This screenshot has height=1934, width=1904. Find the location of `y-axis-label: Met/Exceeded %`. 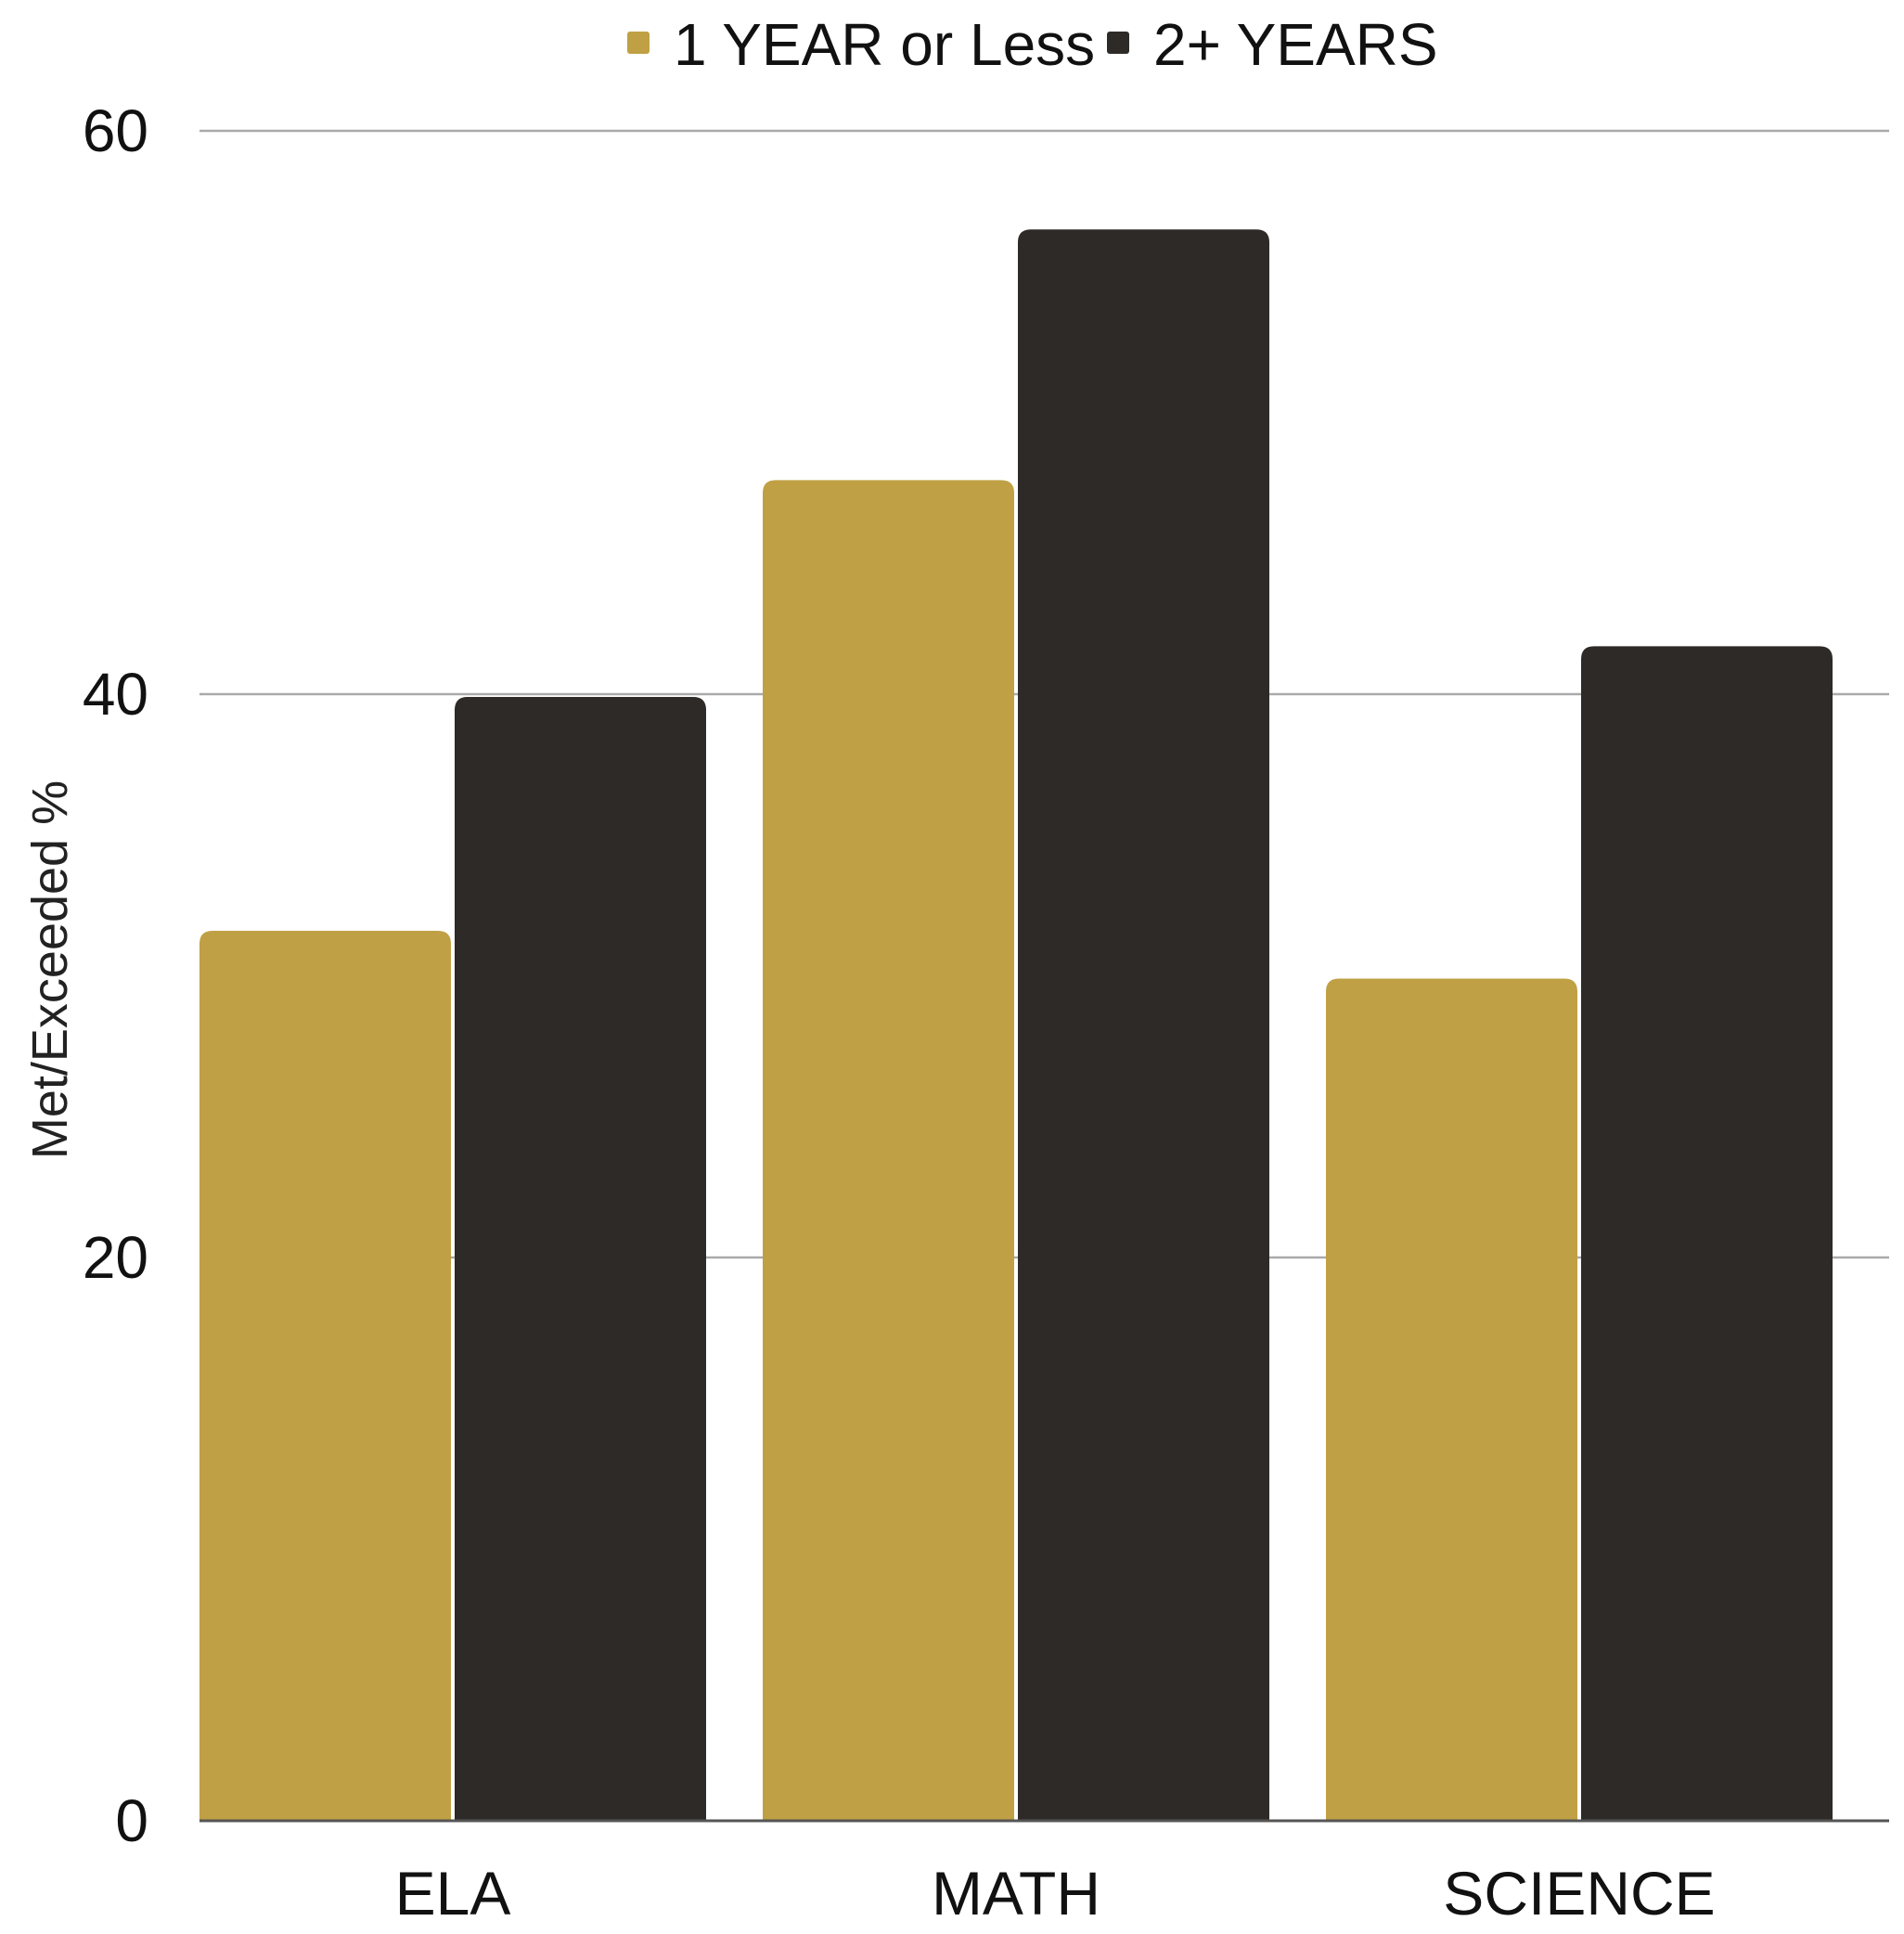

y-axis-label: Met/Exceeded % is located at coordinates (50, 970).